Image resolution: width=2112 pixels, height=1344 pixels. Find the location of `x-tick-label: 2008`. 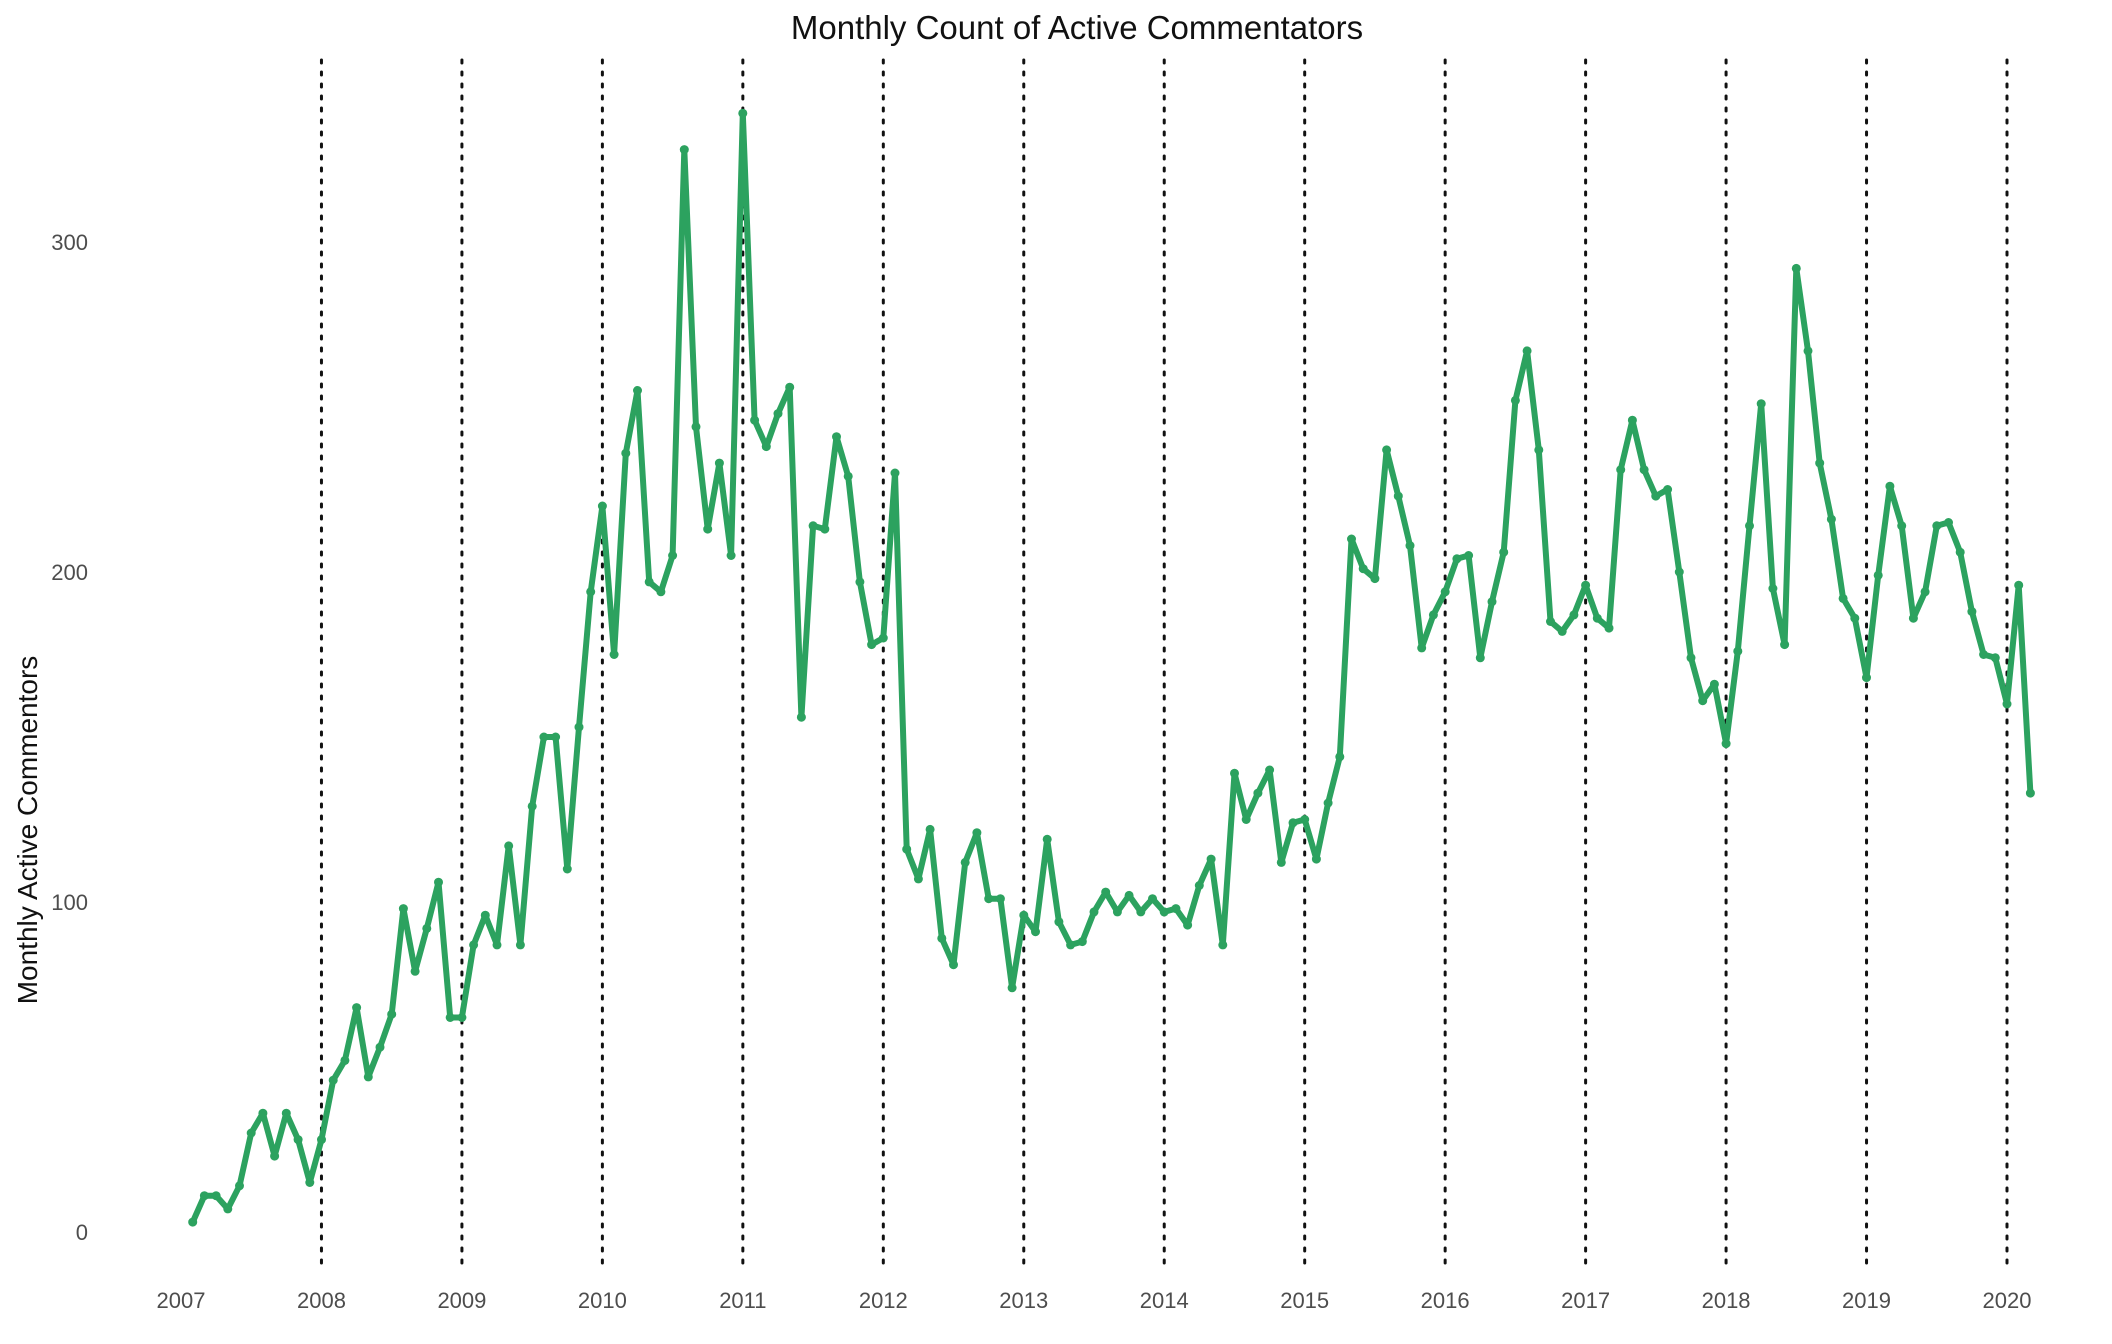

x-tick-label: 2008 is located at coordinates (321, 1300).